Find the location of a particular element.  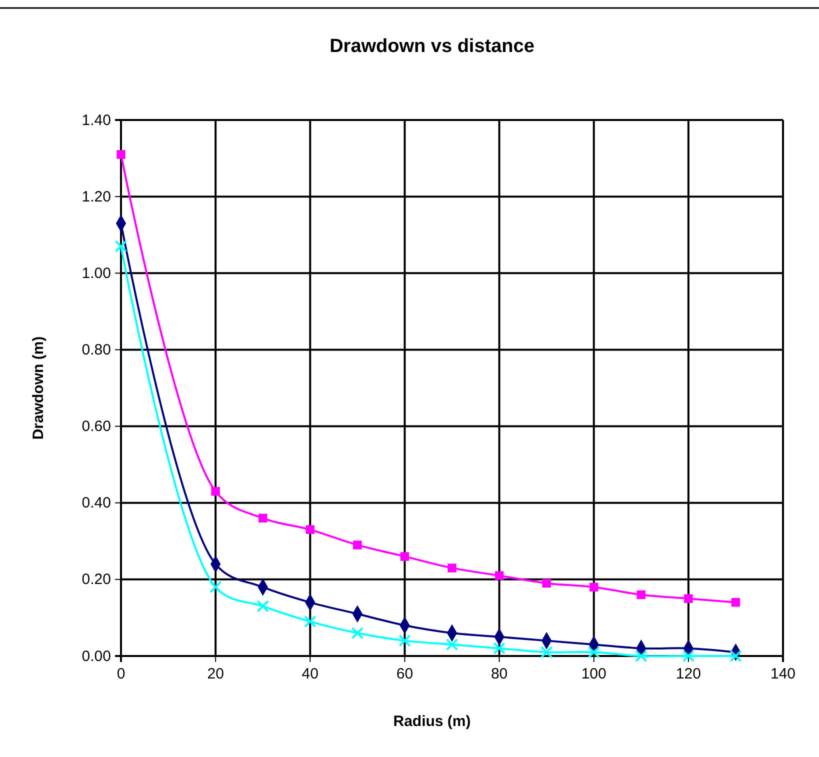

x-tick-label: 100 is located at coordinates (593, 674).